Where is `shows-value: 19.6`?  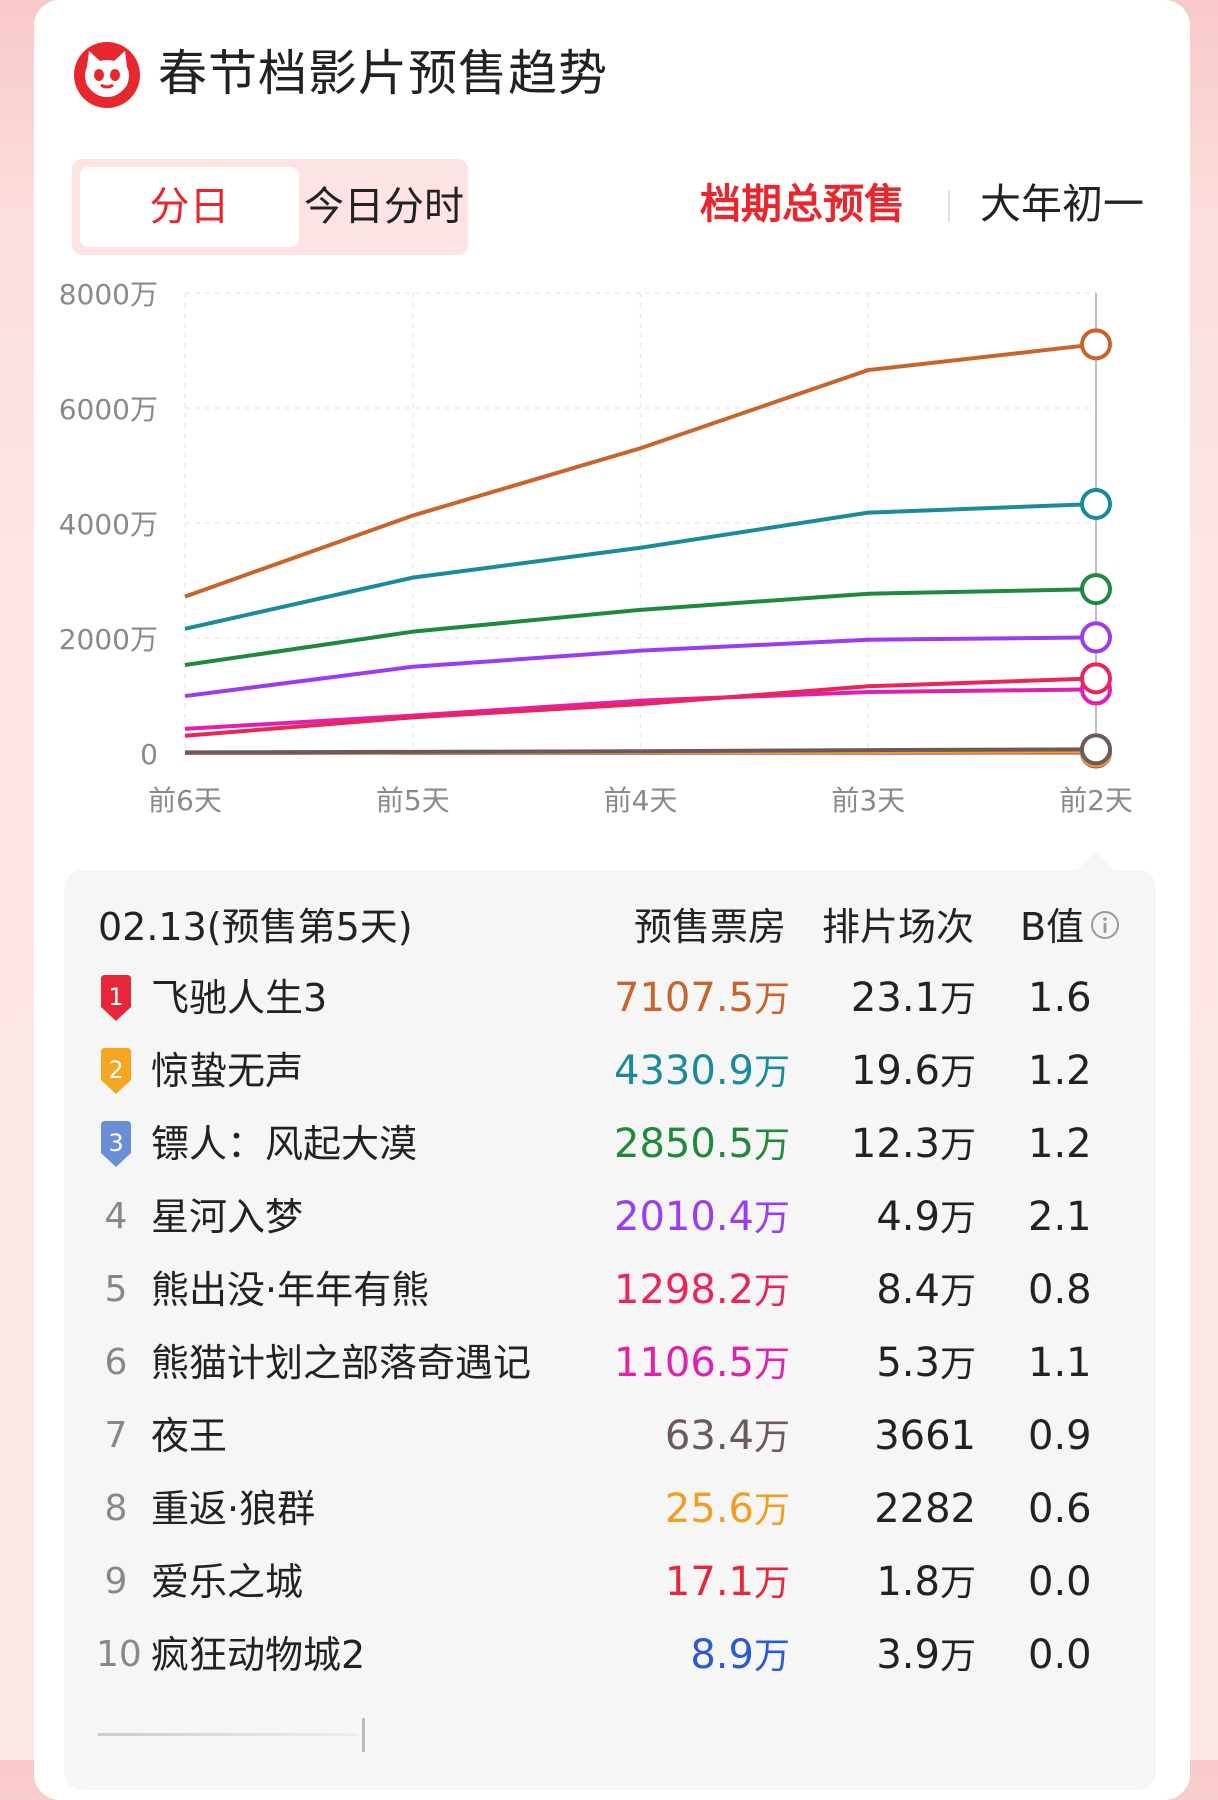
shows-value: 19.6 is located at coordinates (895, 1071).